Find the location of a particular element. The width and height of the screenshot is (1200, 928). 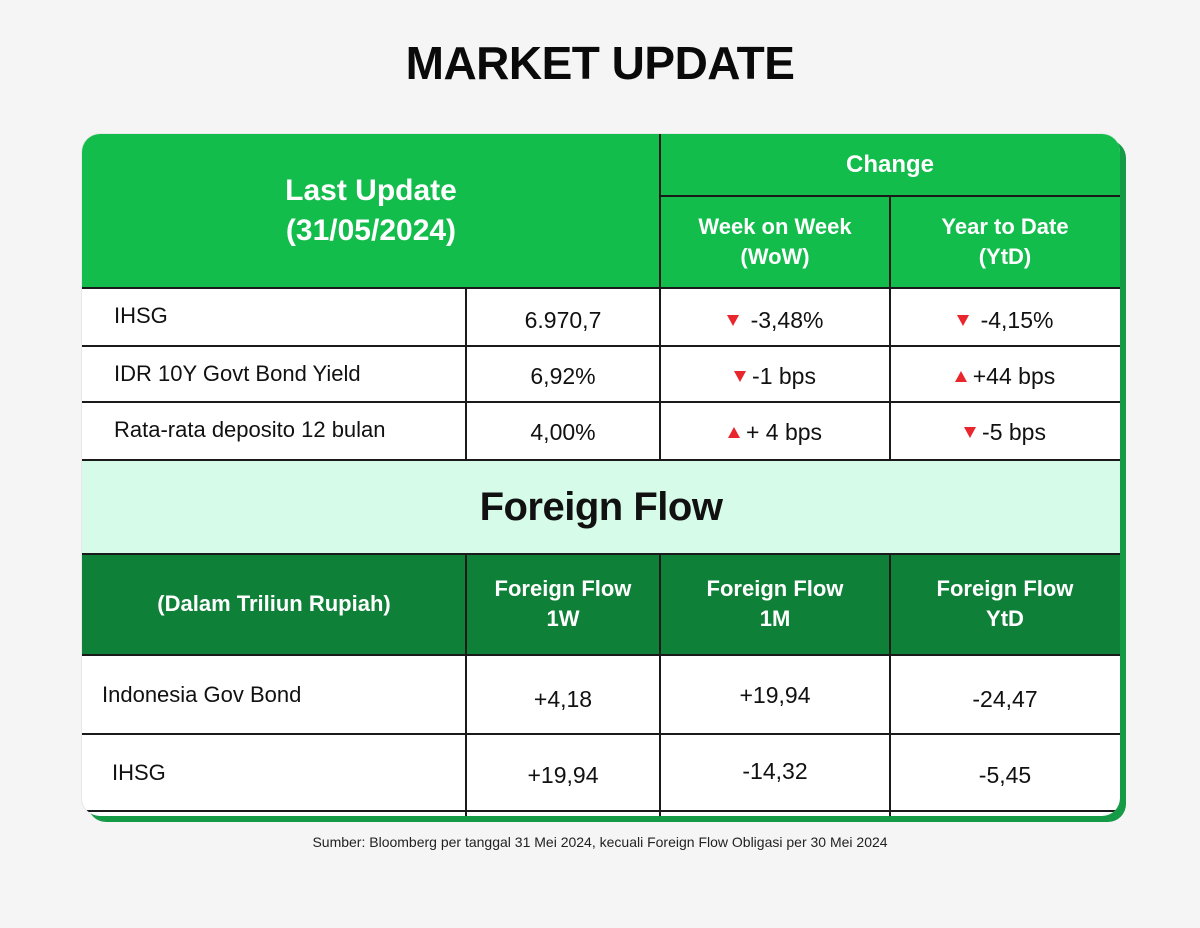

row-value-text: 6.970,7 is located at coordinates (563, 319).